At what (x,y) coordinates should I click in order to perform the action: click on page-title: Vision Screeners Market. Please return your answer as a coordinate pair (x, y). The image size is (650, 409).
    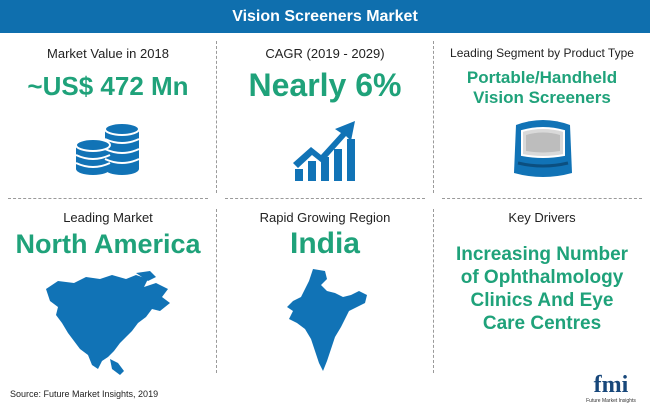
    Looking at the image, I should click on (325, 16).